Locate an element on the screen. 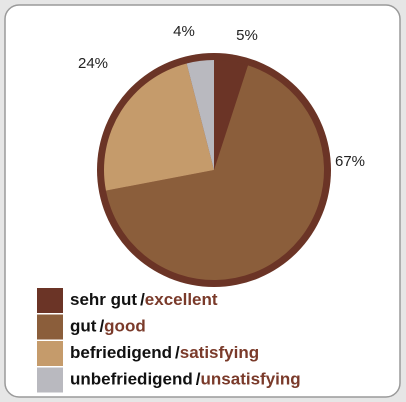 The image size is (406, 402). legend-de: sehr gut is located at coordinates (103, 299).